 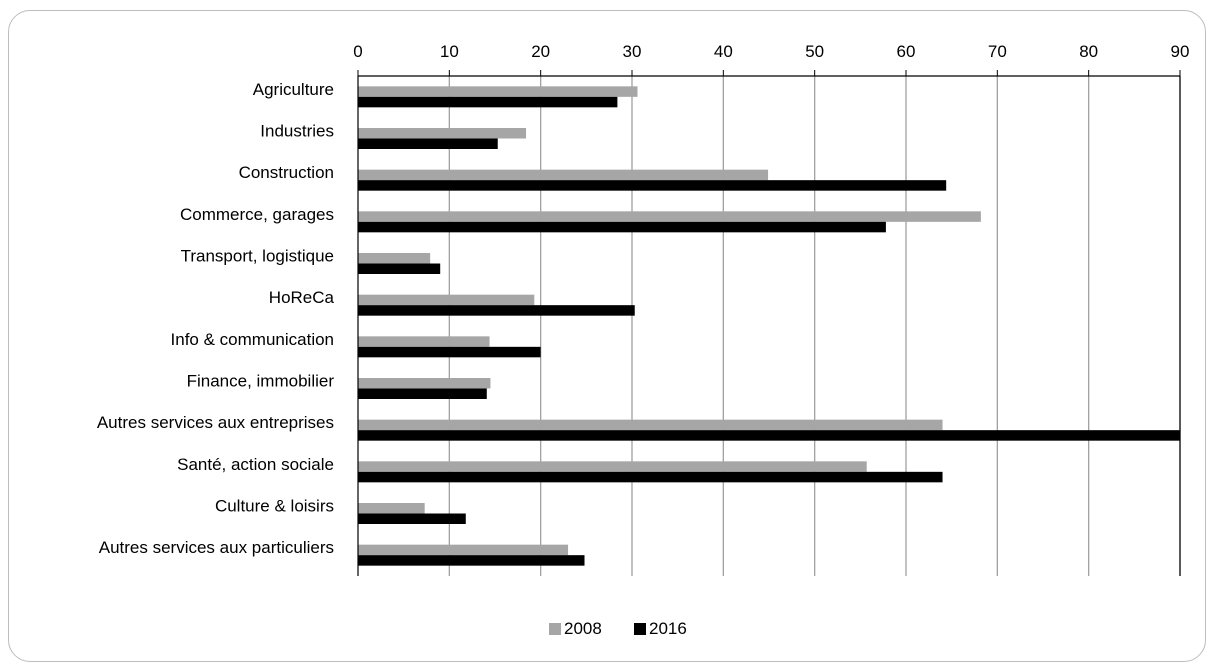 What do you see at coordinates (723, 51) in the screenshot?
I see `x-tick-label: 40` at bounding box center [723, 51].